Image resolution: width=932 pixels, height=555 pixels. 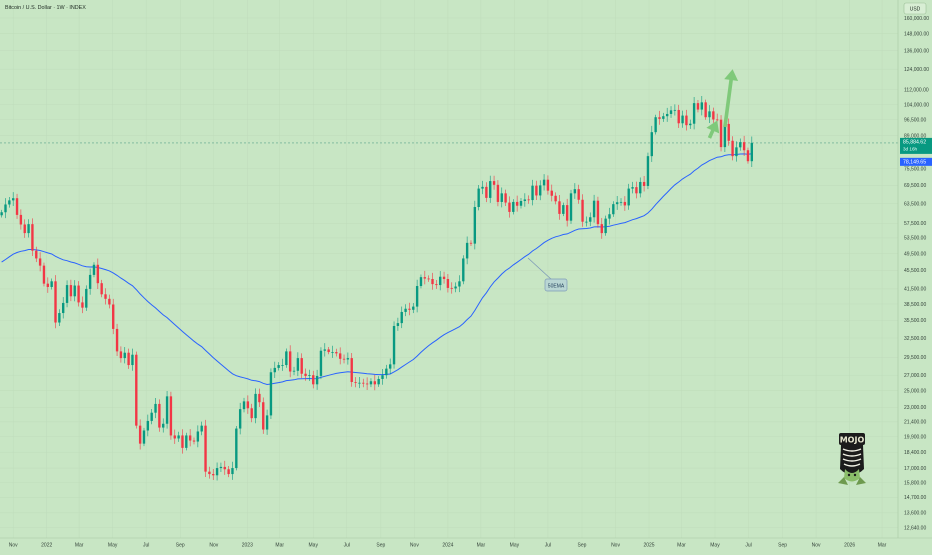 What do you see at coordinates (722, 104) in the screenshot?
I see `projection-arrows` at bounding box center [722, 104].